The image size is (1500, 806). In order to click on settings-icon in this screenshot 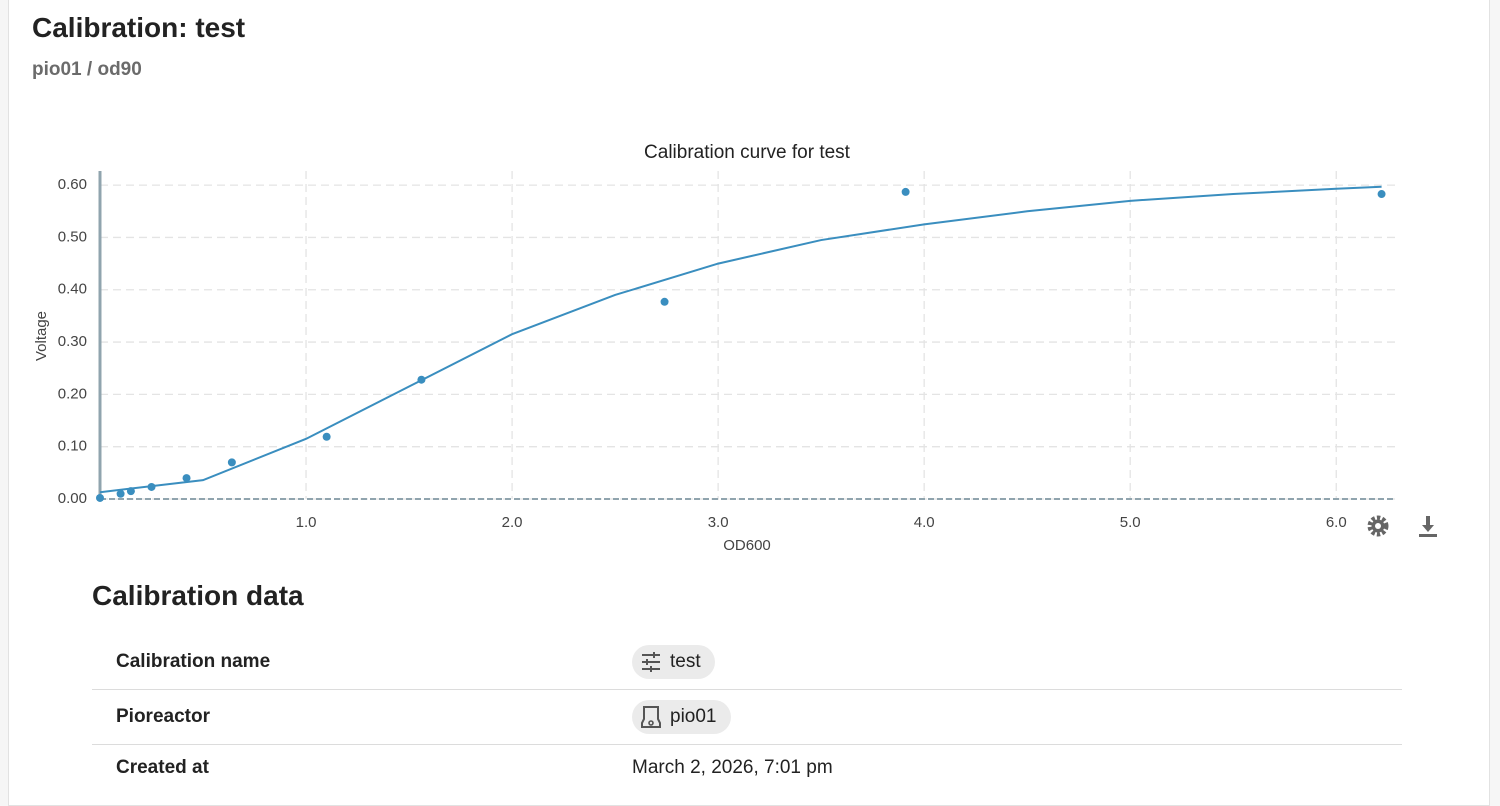, I will do `click(1378, 526)`.